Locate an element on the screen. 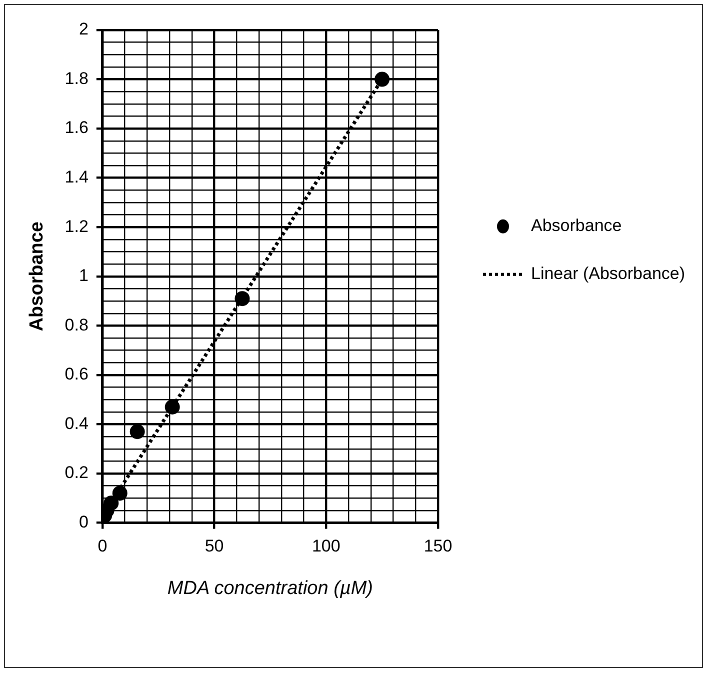 Image resolution: width=709 pixels, height=674 pixels. legend-label: Linear (Absorbance) is located at coordinates (608, 274).